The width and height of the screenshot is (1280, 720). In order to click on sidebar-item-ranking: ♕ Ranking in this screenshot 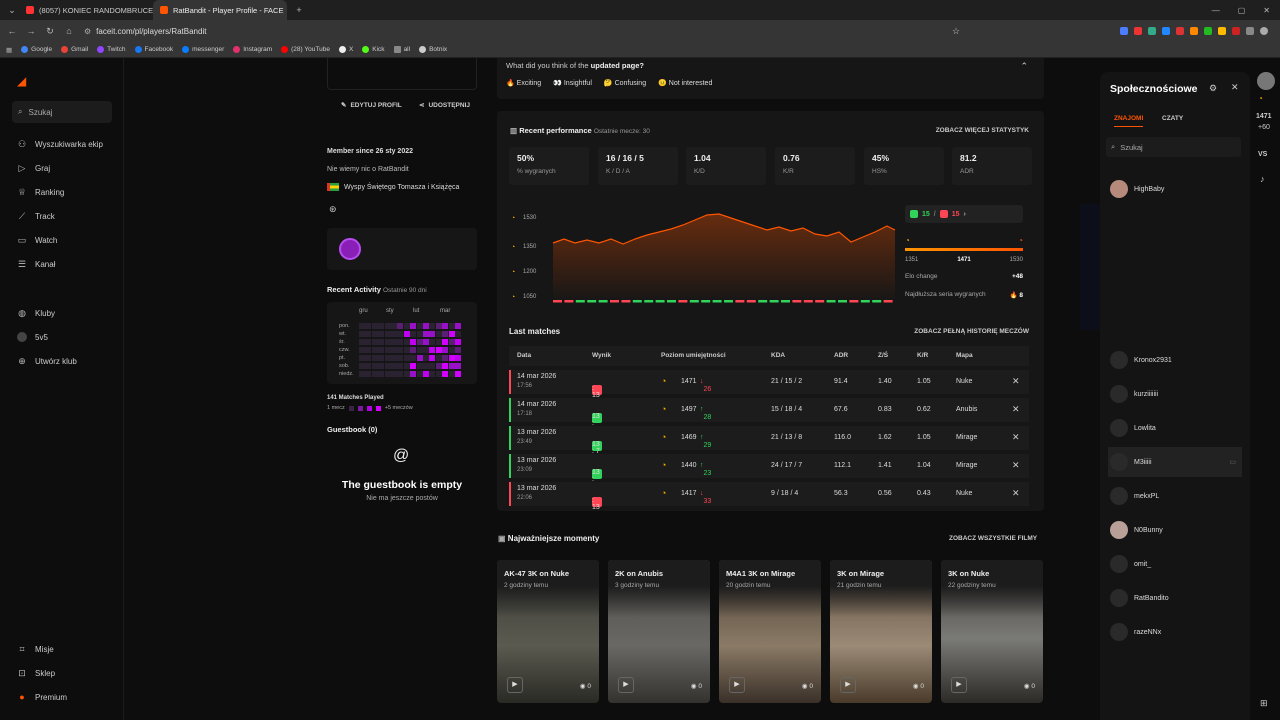, I will do `click(40, 192)`.